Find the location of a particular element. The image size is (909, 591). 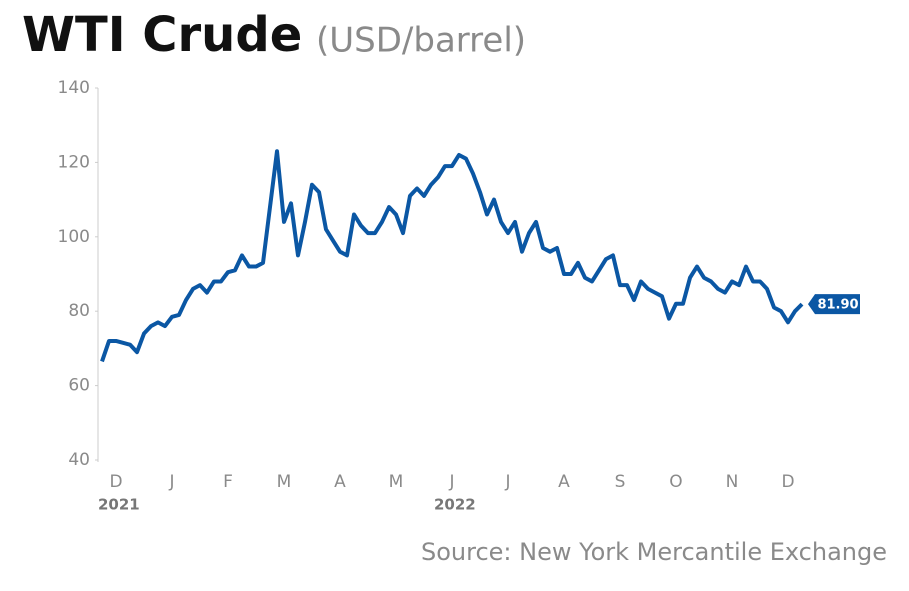

y-tick-label: 40 is located at coordinates (79, 460).